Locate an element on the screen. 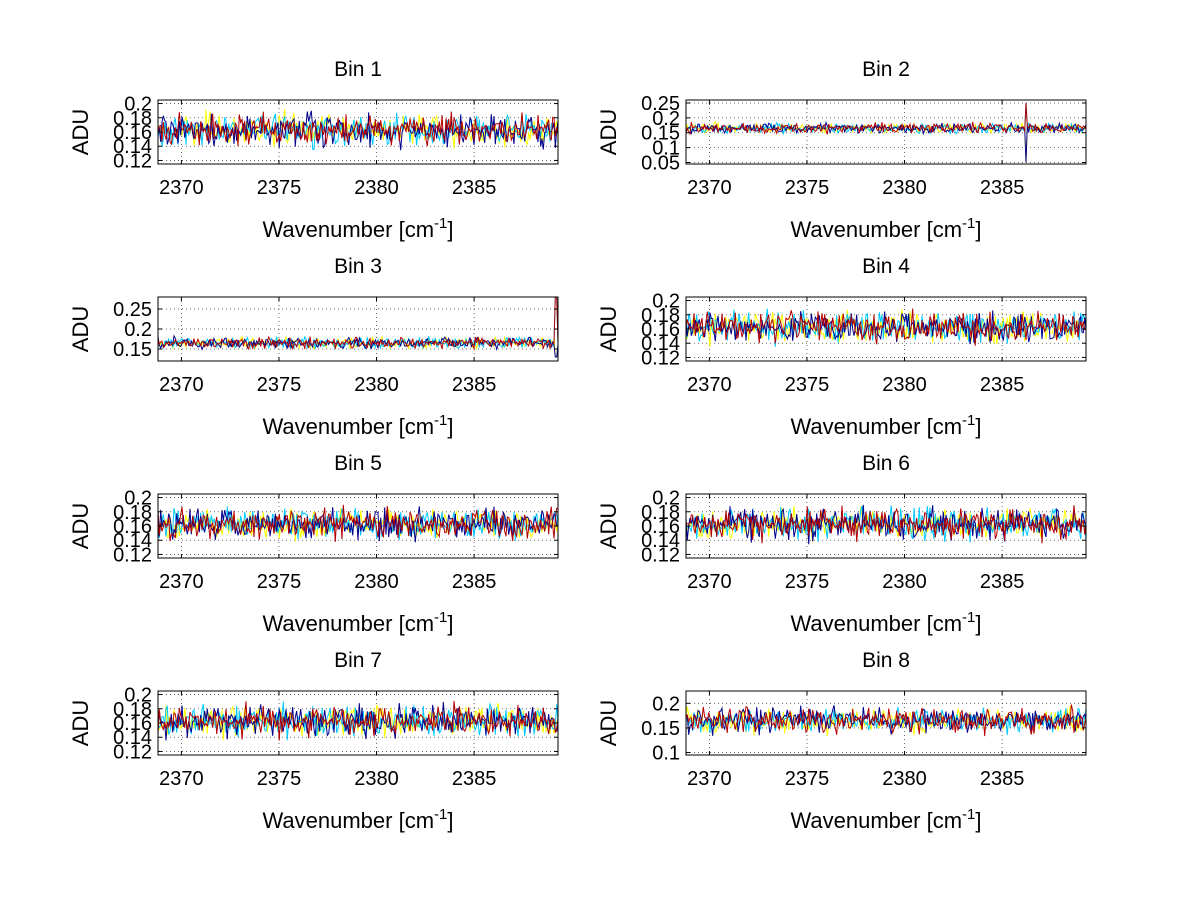  subplot-title: Bin 2 is located at coordinates (886, 69).